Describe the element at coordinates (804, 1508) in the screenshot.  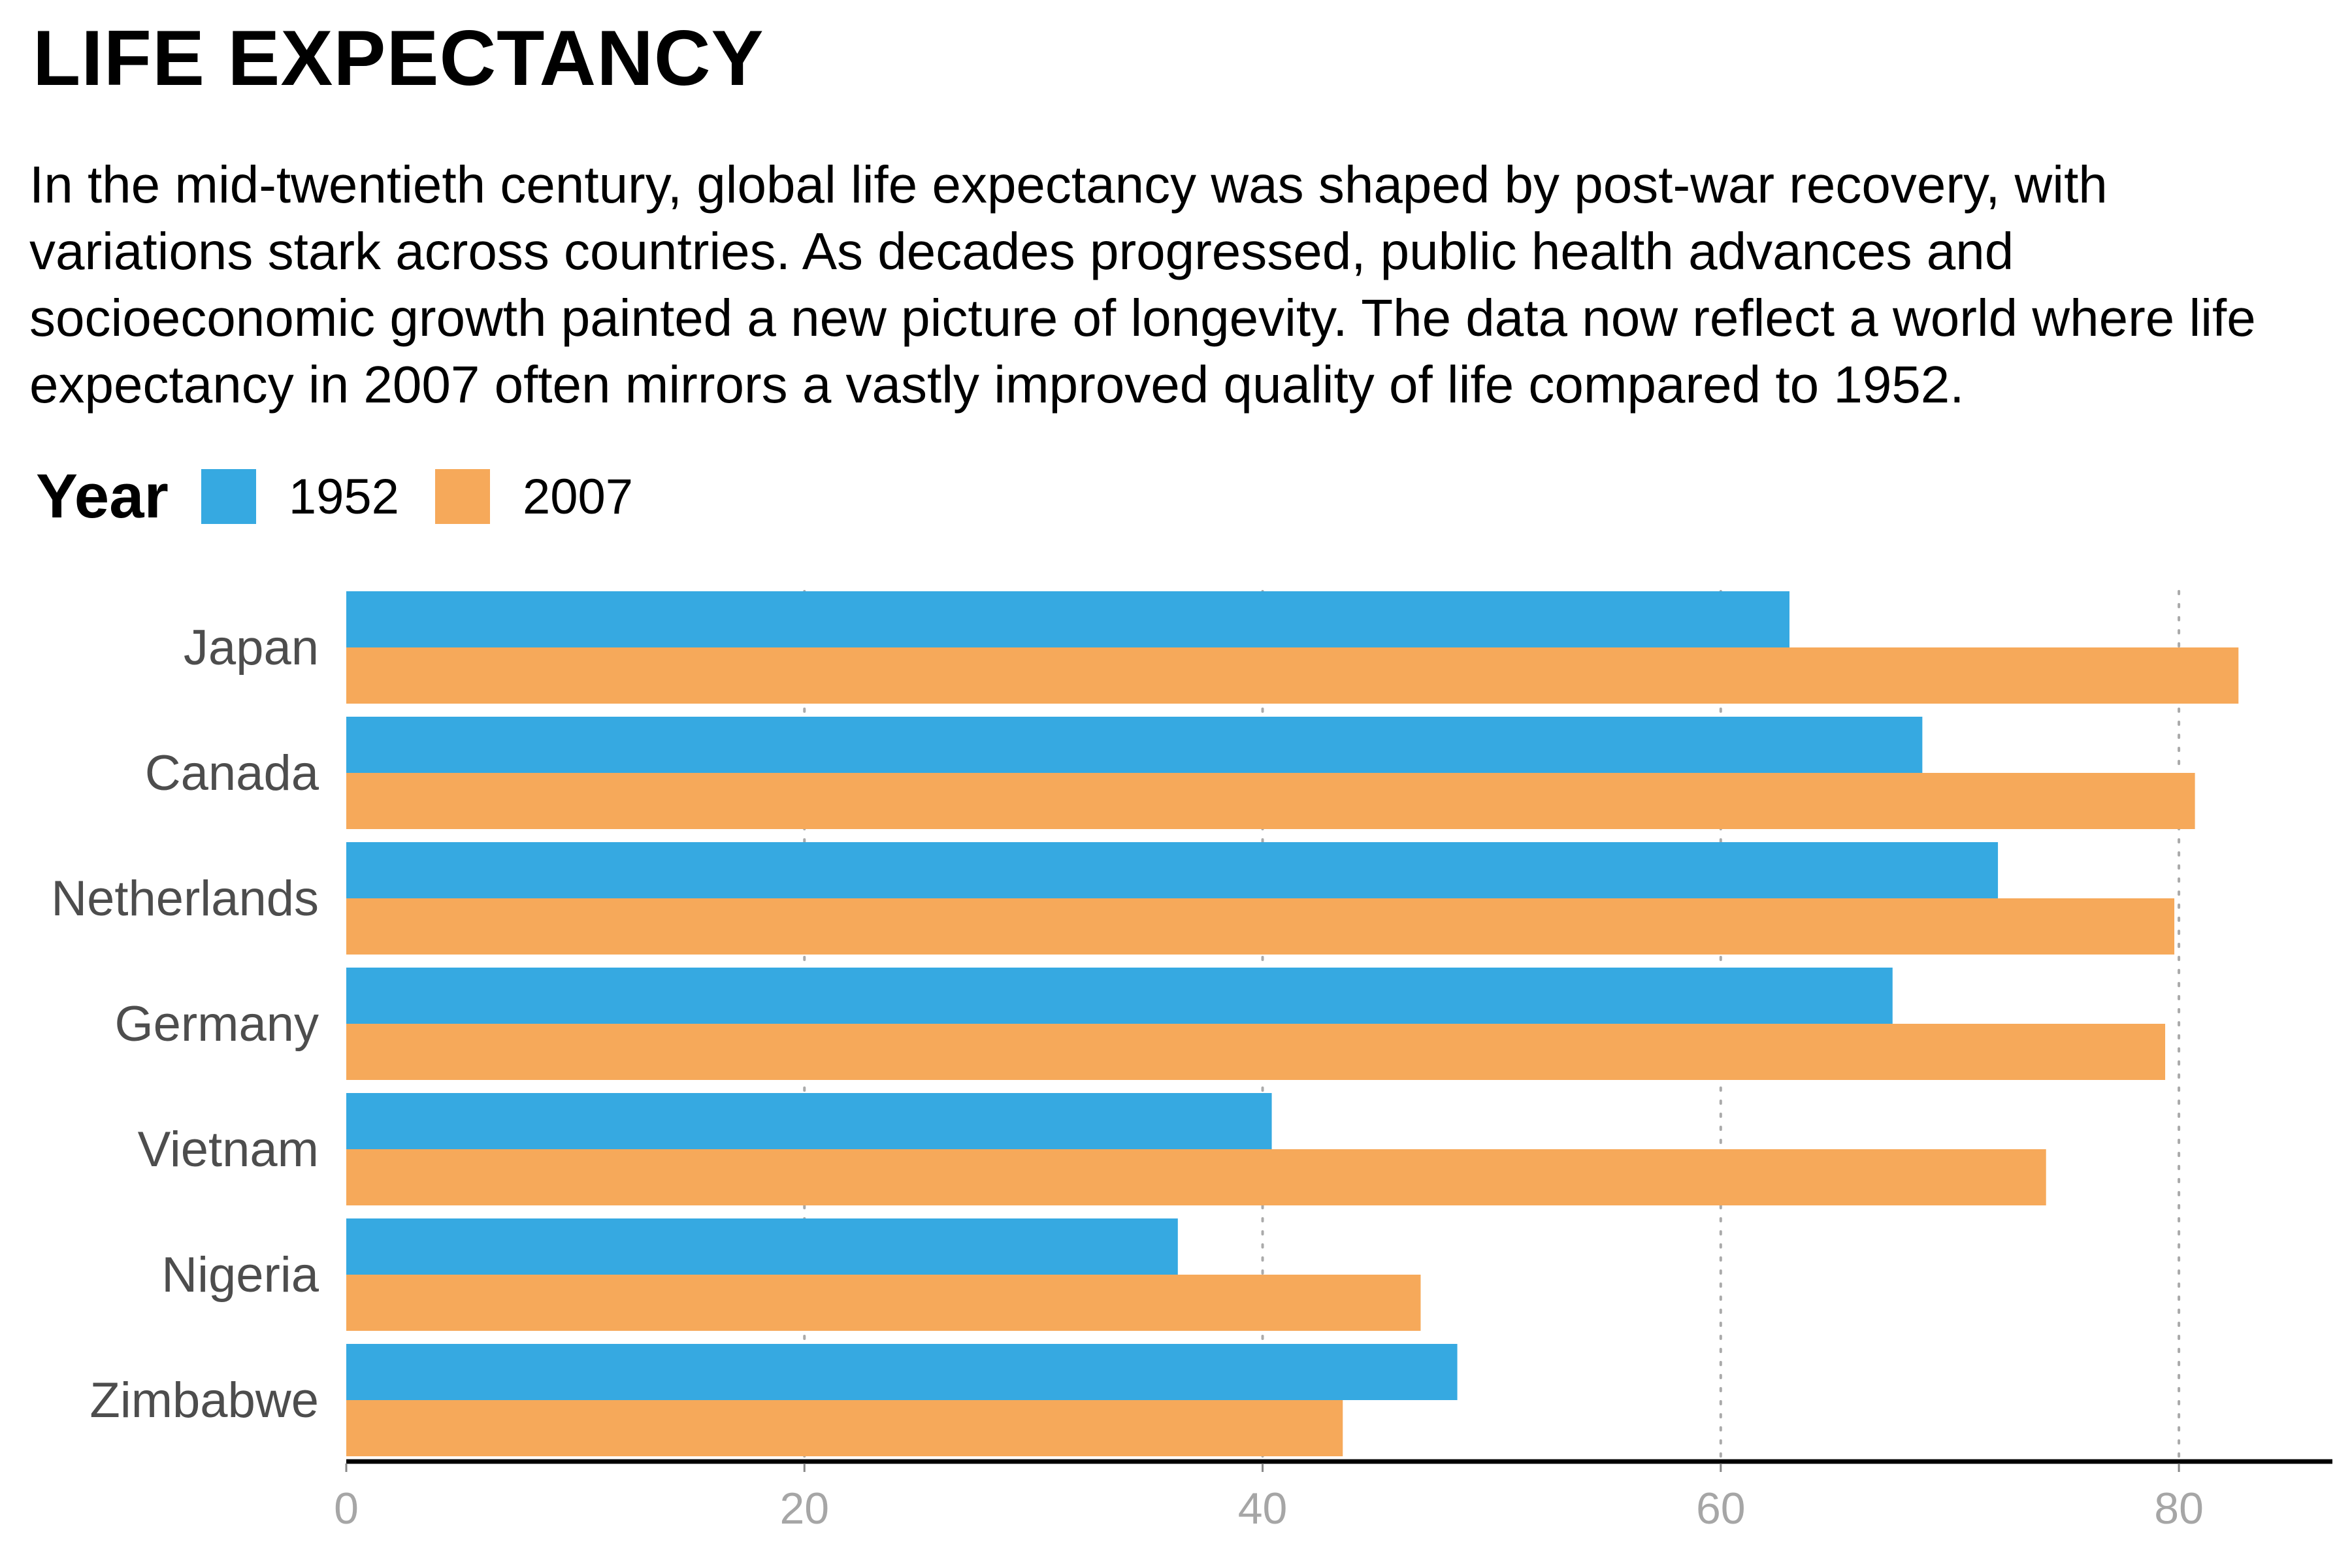
I see `tick-label-20: 20` at that location.